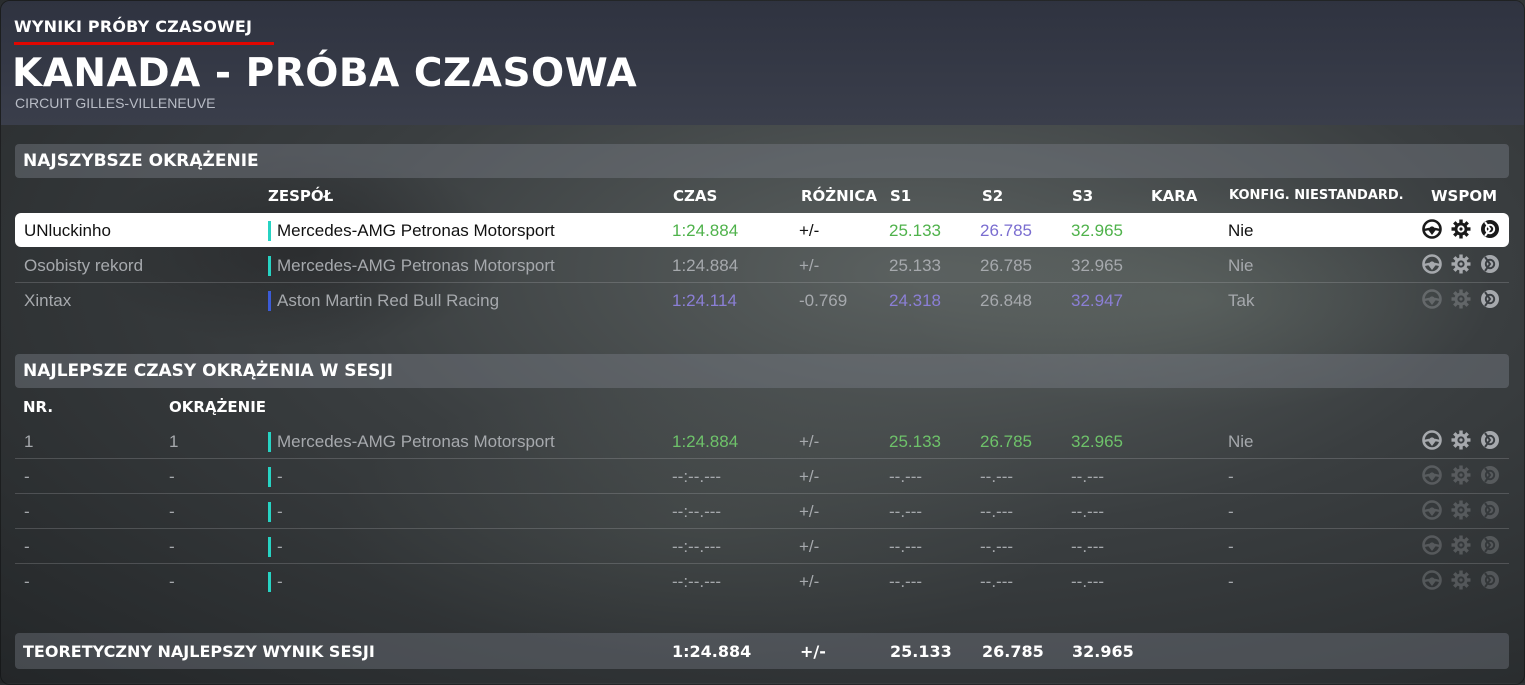  I want to click on page-title: KANADA - PRÓBA CZASOWA, so click(325, 73).